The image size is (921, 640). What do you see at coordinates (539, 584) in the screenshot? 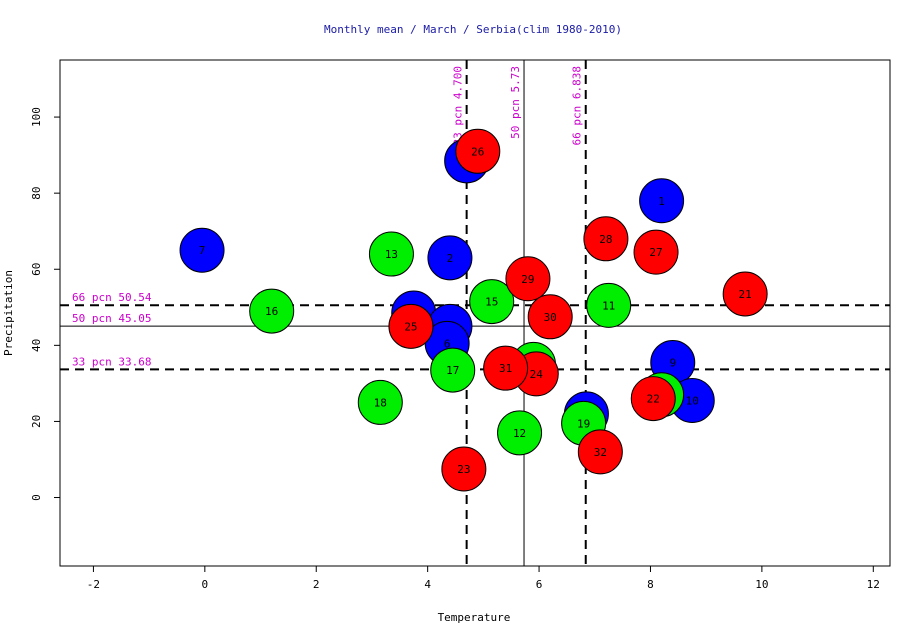
I see `x-tick-label-4: 6` at bounding box center [539, 584].